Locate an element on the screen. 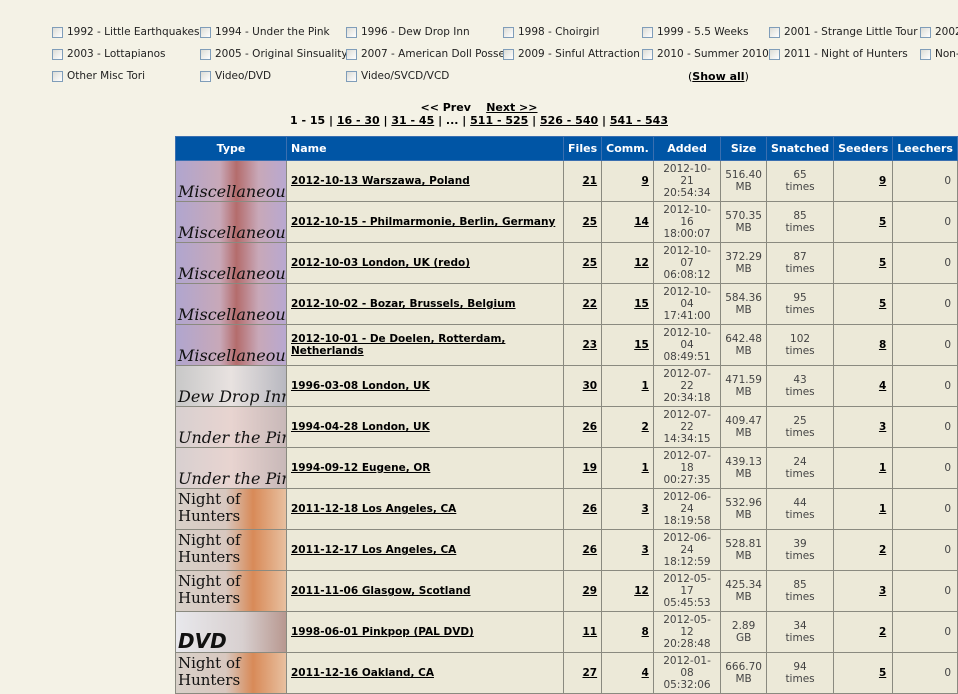  filter-option: 2001 - Strange Little Tour is located at coordinates (843, 32).